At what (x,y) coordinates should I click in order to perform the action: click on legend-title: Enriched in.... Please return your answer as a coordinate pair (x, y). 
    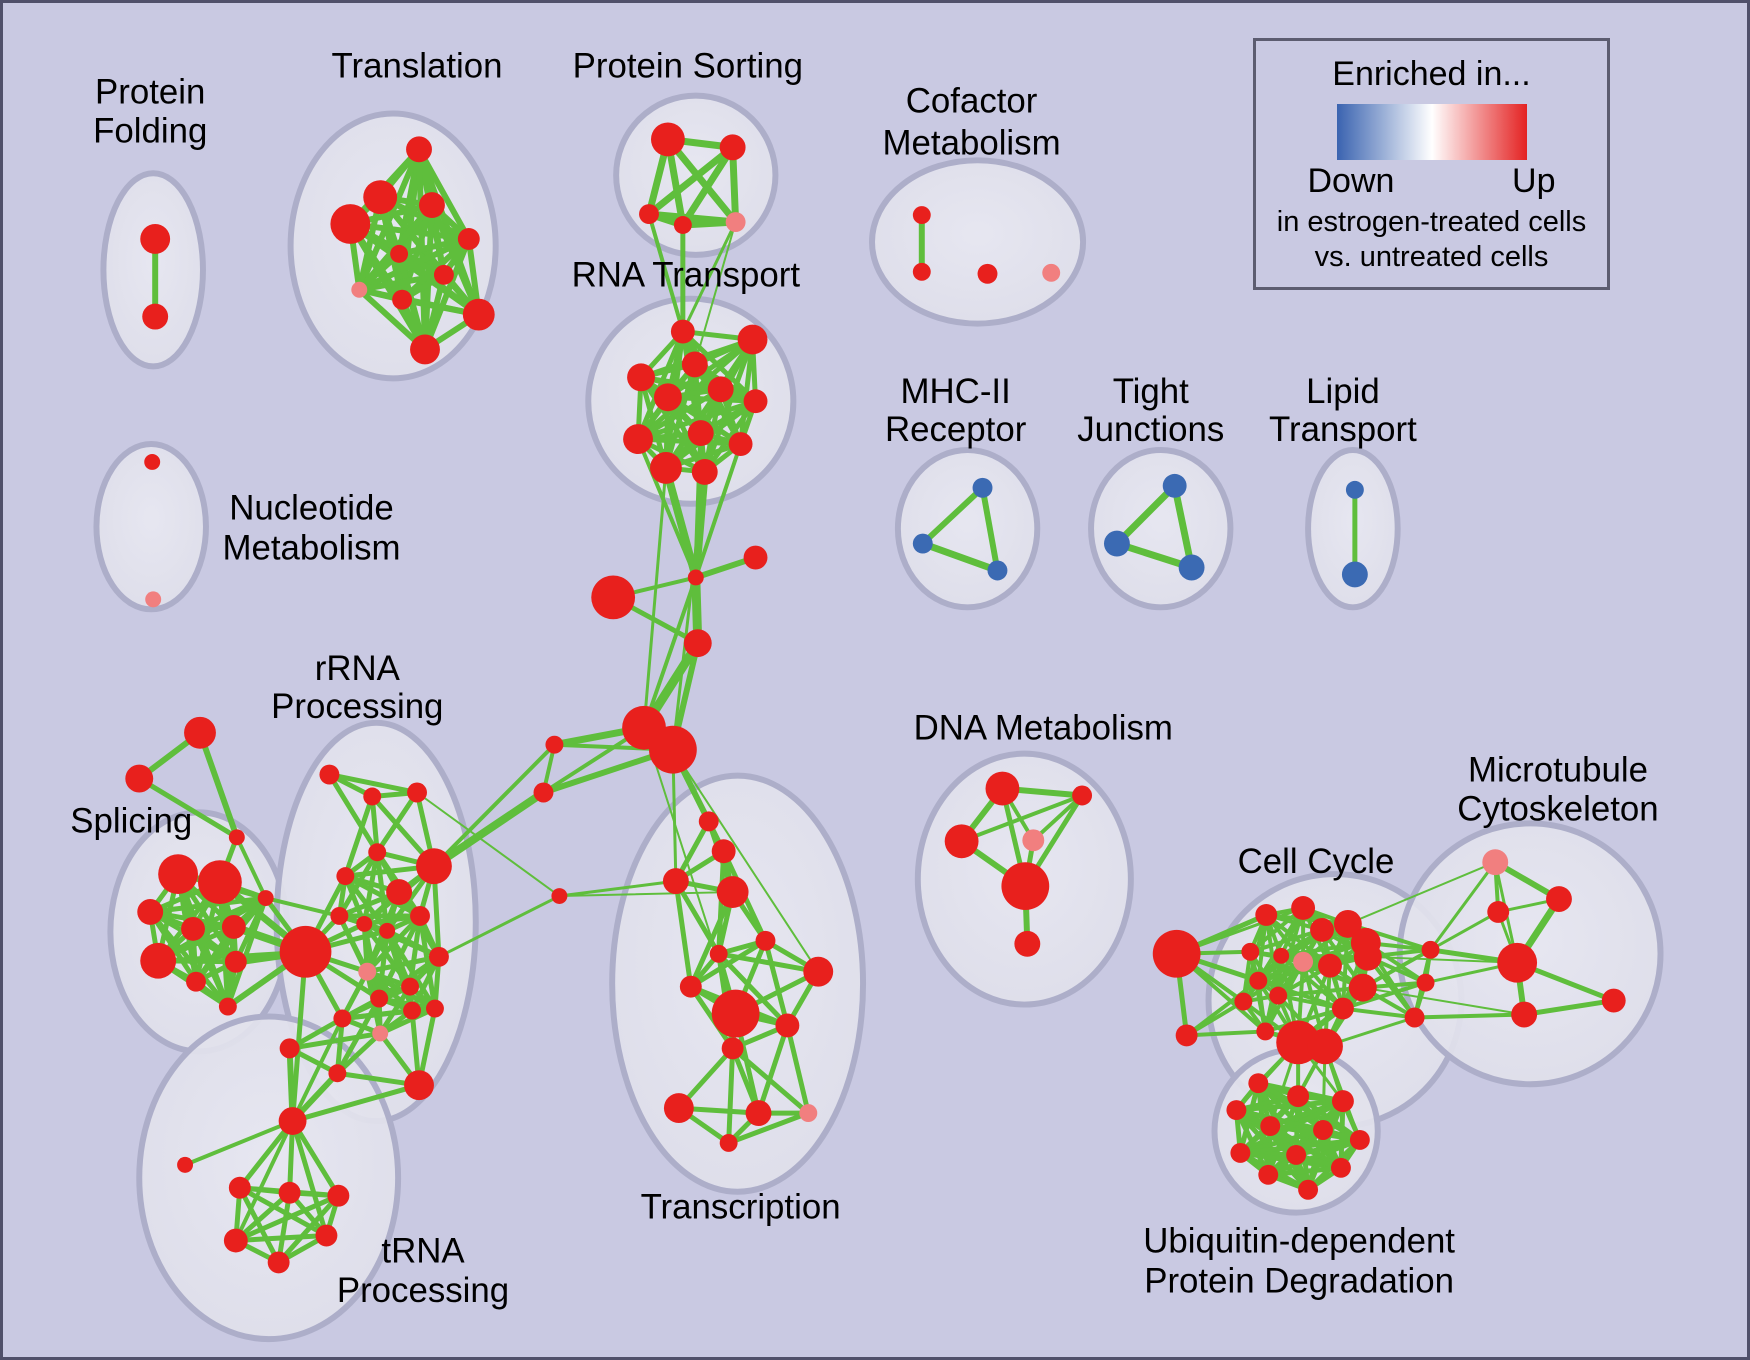
    Looking at the image, I should click on (1431, 74).